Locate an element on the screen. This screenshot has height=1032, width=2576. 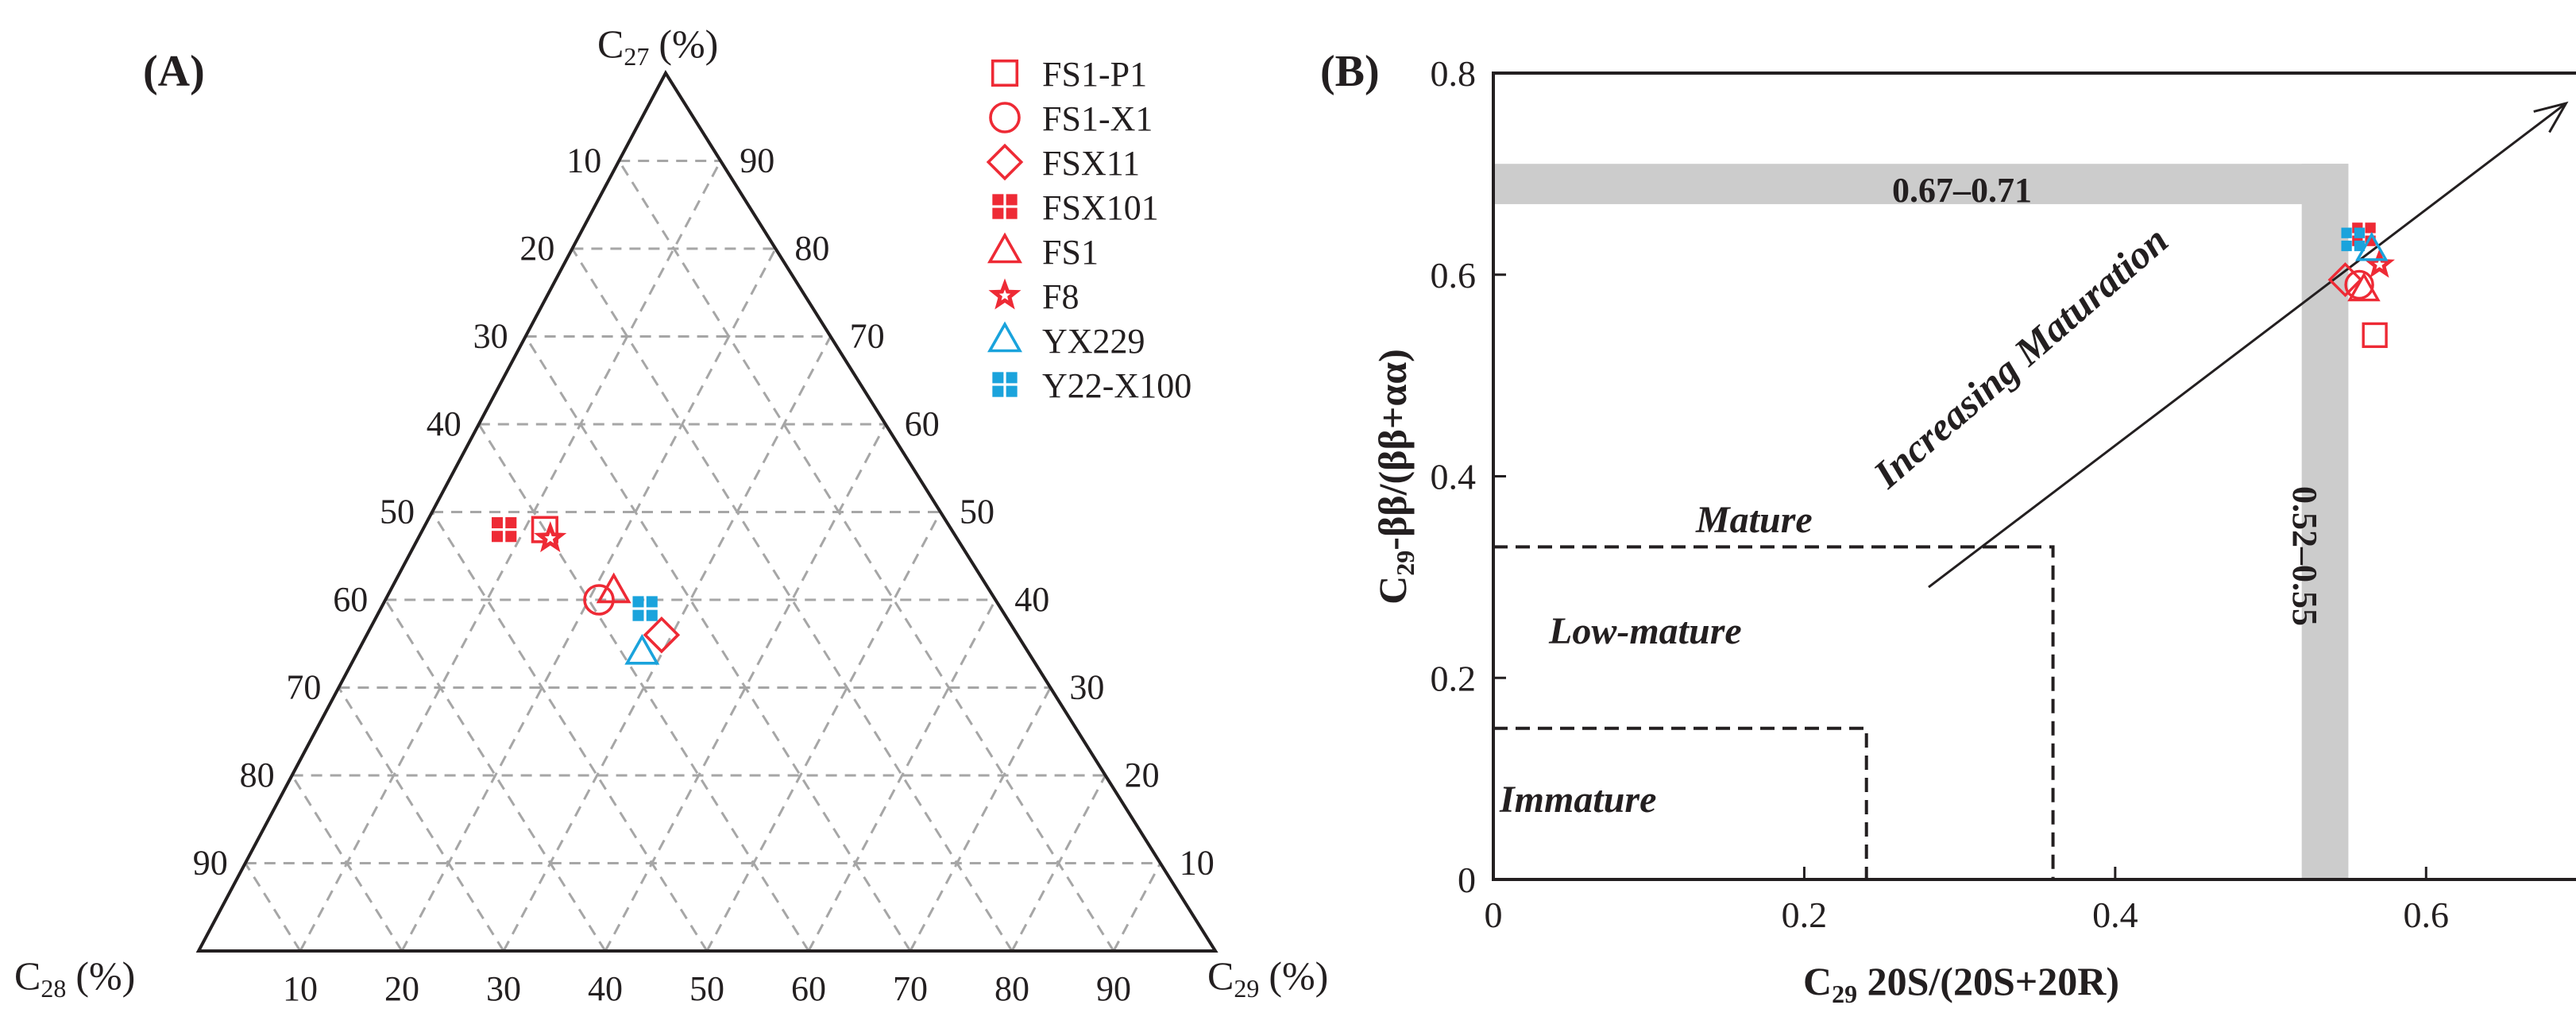
legend-item-fs1-x1: FS1-X1 is located at coordinates (1071, 118).